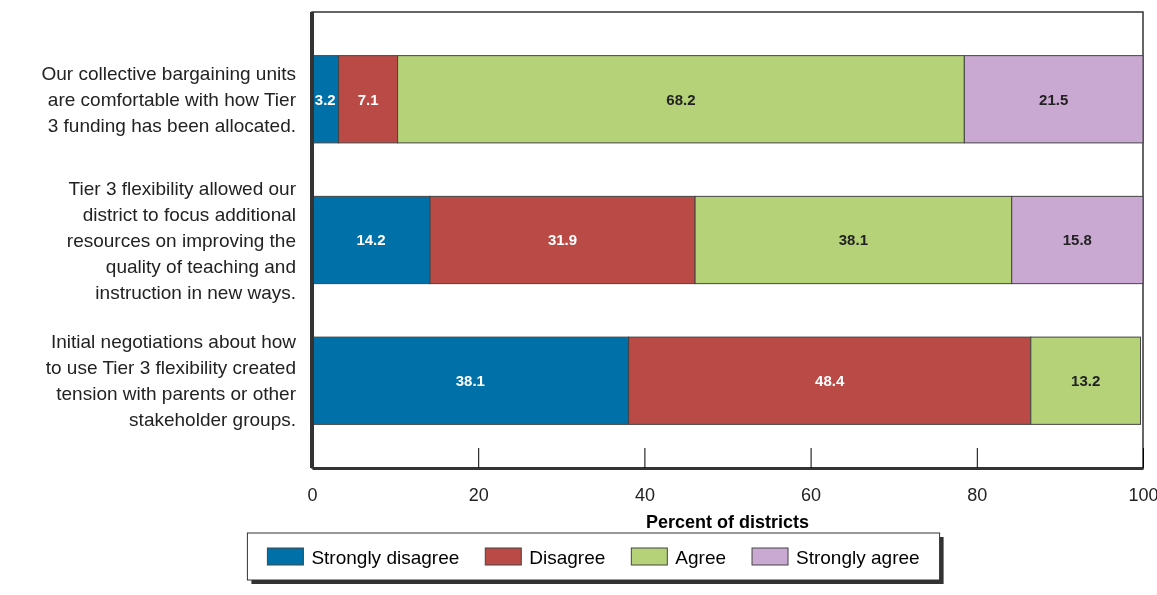  I want to click on data-label: 13.2, so click(1086, 380).